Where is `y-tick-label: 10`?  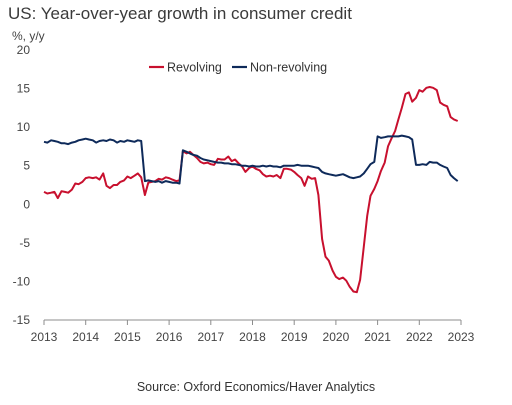
y-tick-label: 10 is located at coordinates (24, 127).